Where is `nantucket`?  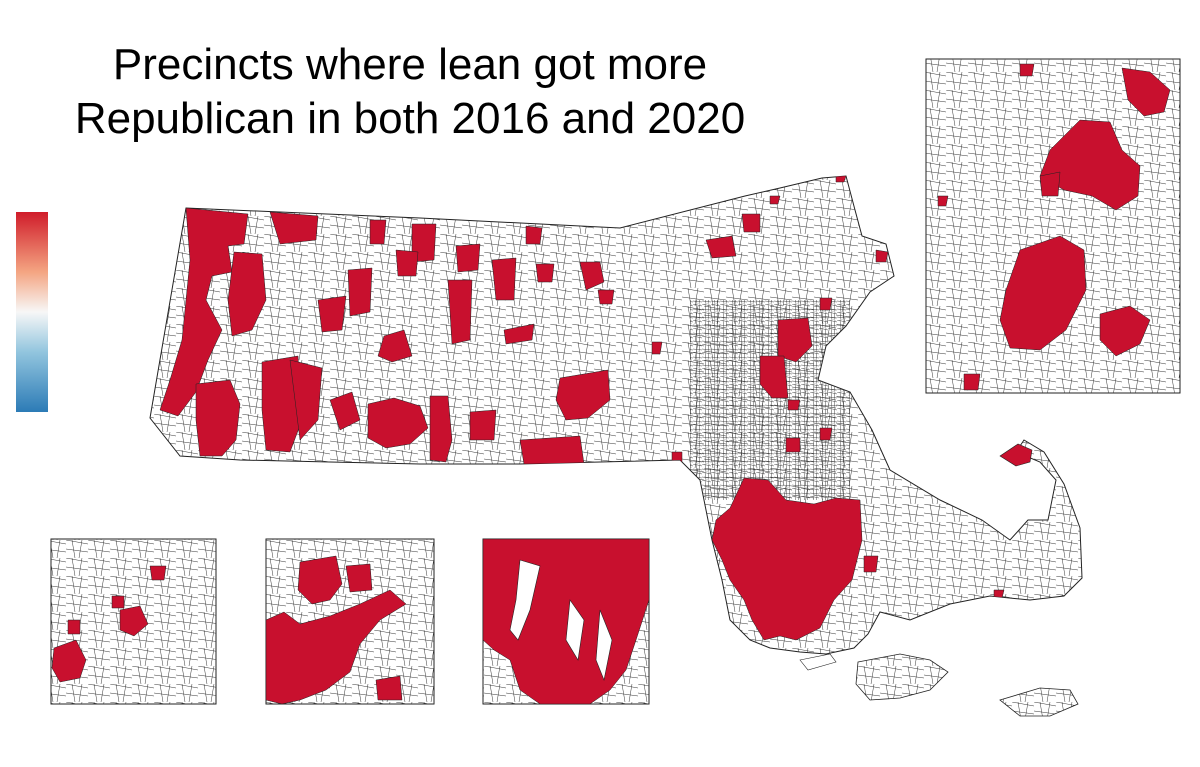
nantucket is located at coordinates (1039, 702).